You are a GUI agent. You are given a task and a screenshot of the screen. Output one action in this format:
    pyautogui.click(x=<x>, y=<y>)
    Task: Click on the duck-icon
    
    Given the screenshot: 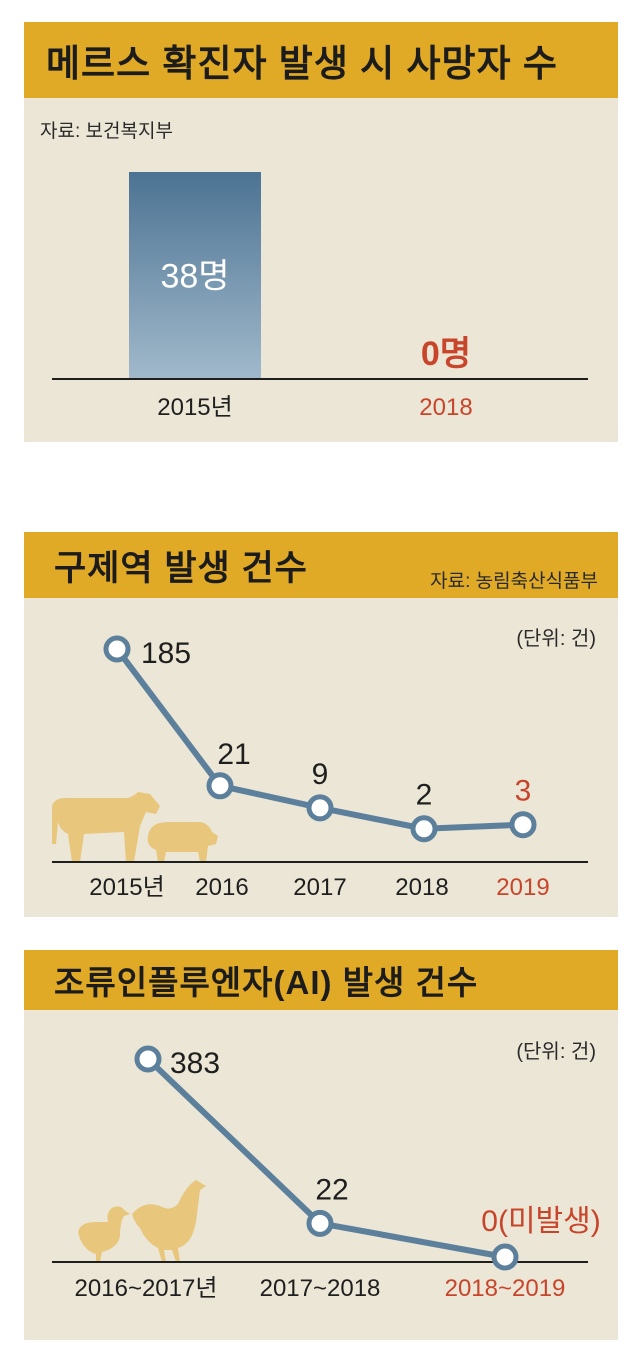 What is the action you would take?
    pyautogui.click(x=104, y=1234)
    